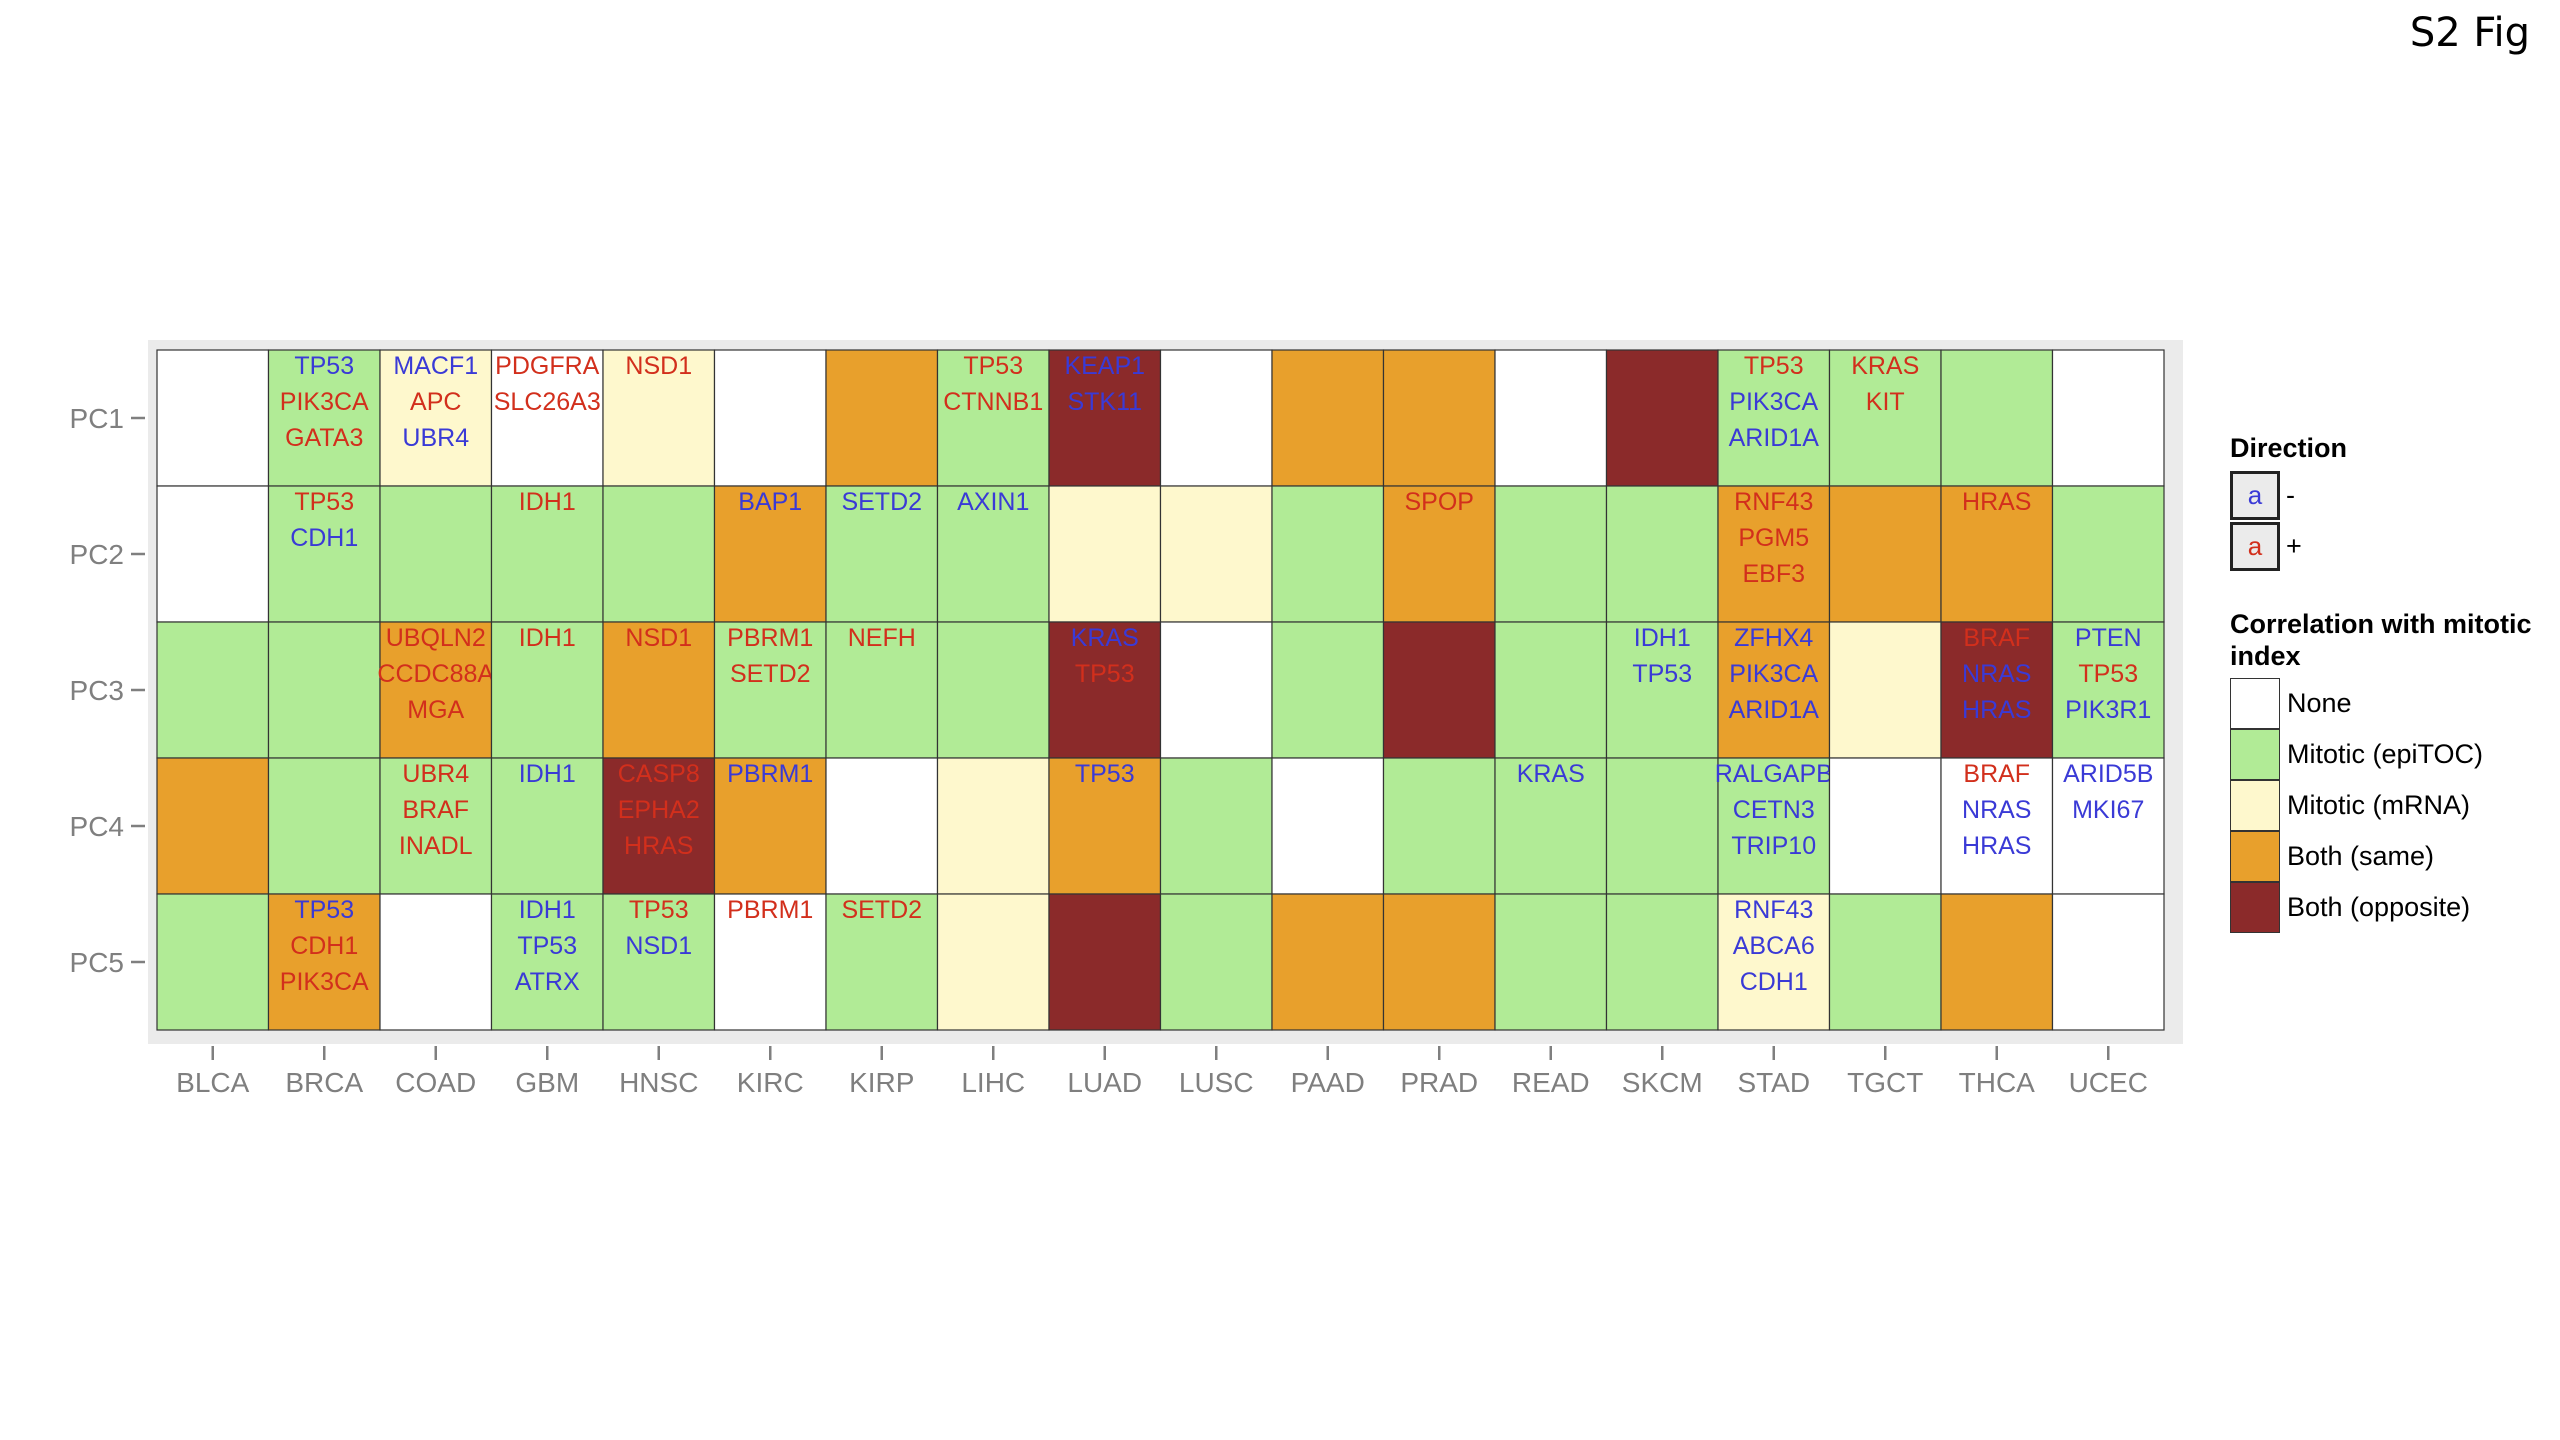  I want to click on cell-pc2-hnsc, so click(659, 554).